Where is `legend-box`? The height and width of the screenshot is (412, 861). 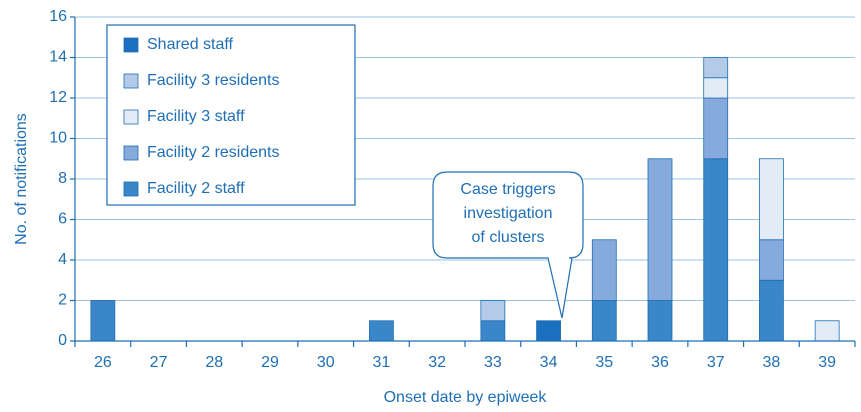 legend-box is located at coordinates (231, 115).